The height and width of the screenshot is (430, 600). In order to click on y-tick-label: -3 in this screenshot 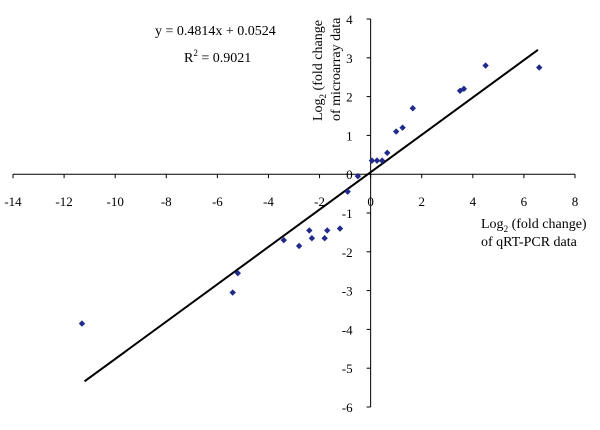, I will do `click(347, 291)`.